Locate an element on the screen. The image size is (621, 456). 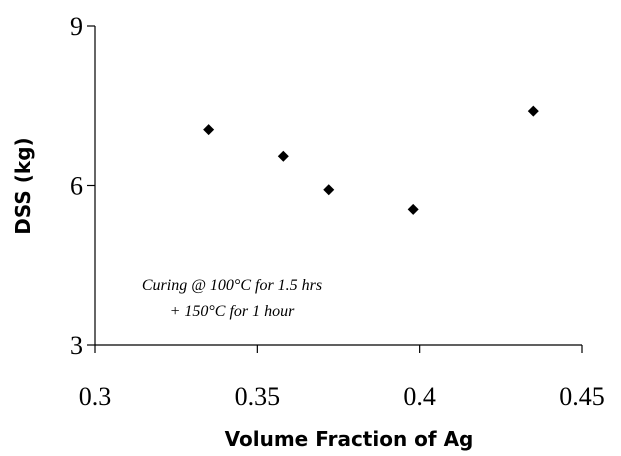
y-ticks: 3 6 9 is located at coordinates (82, 186).